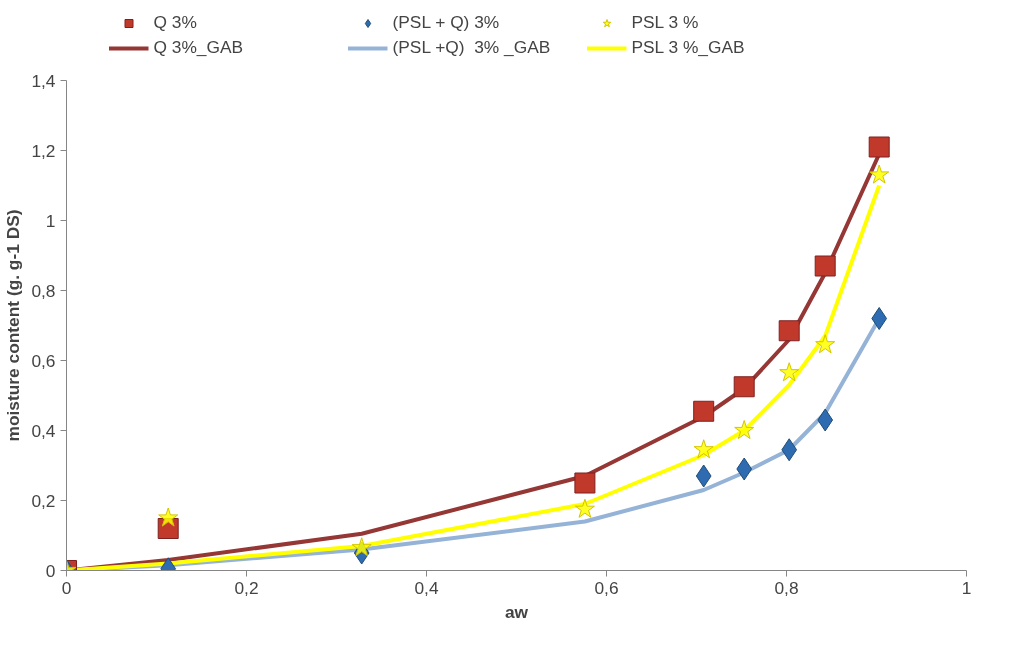 This screenshot has width=1019, height=659. I want to click on legend-label: Q 3%_GAB, so click(199, 47).